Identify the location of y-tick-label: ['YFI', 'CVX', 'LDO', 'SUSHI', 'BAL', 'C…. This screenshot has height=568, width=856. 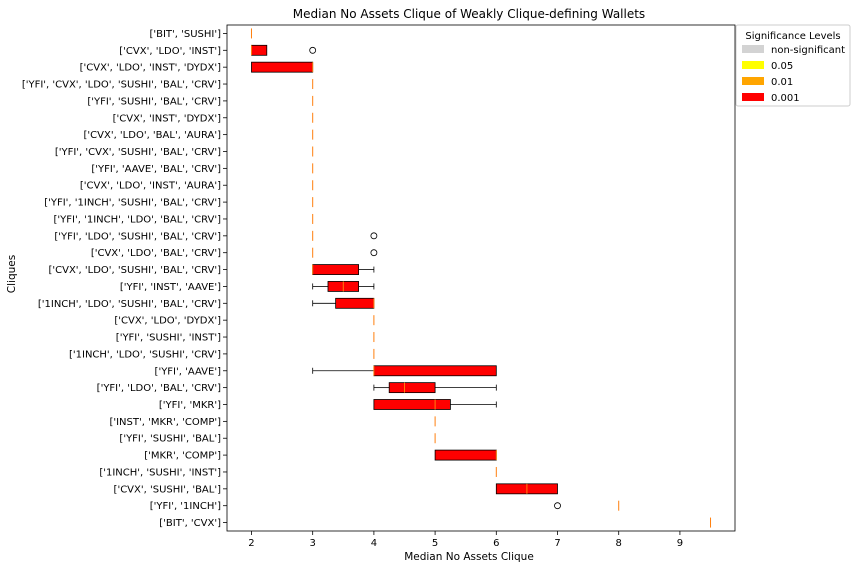
(121, 85).